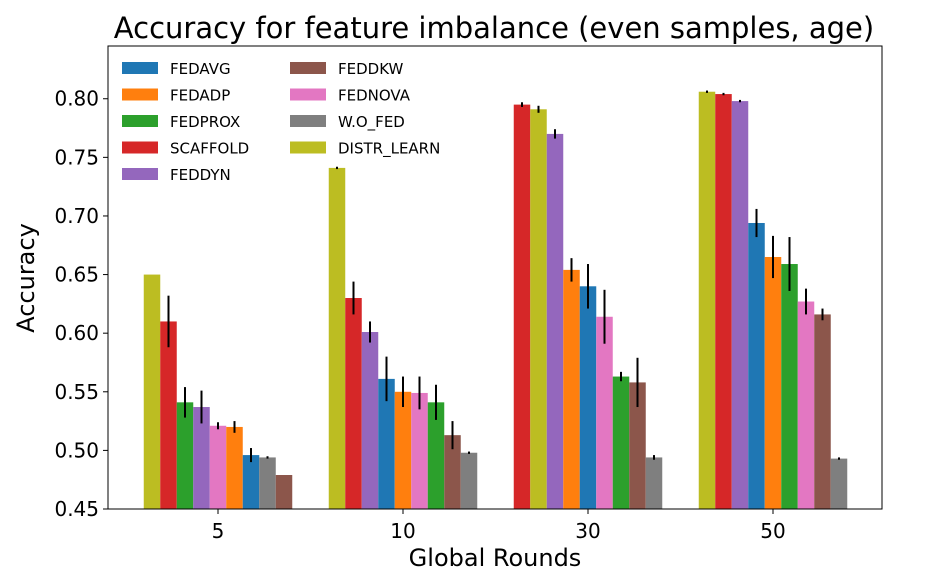 Image resolution: width=936 pixels, height=574 pixels. Describe the element at coordinates (76, 392) in the screenshot. I see `y-tick-label: 0.55` at that location.